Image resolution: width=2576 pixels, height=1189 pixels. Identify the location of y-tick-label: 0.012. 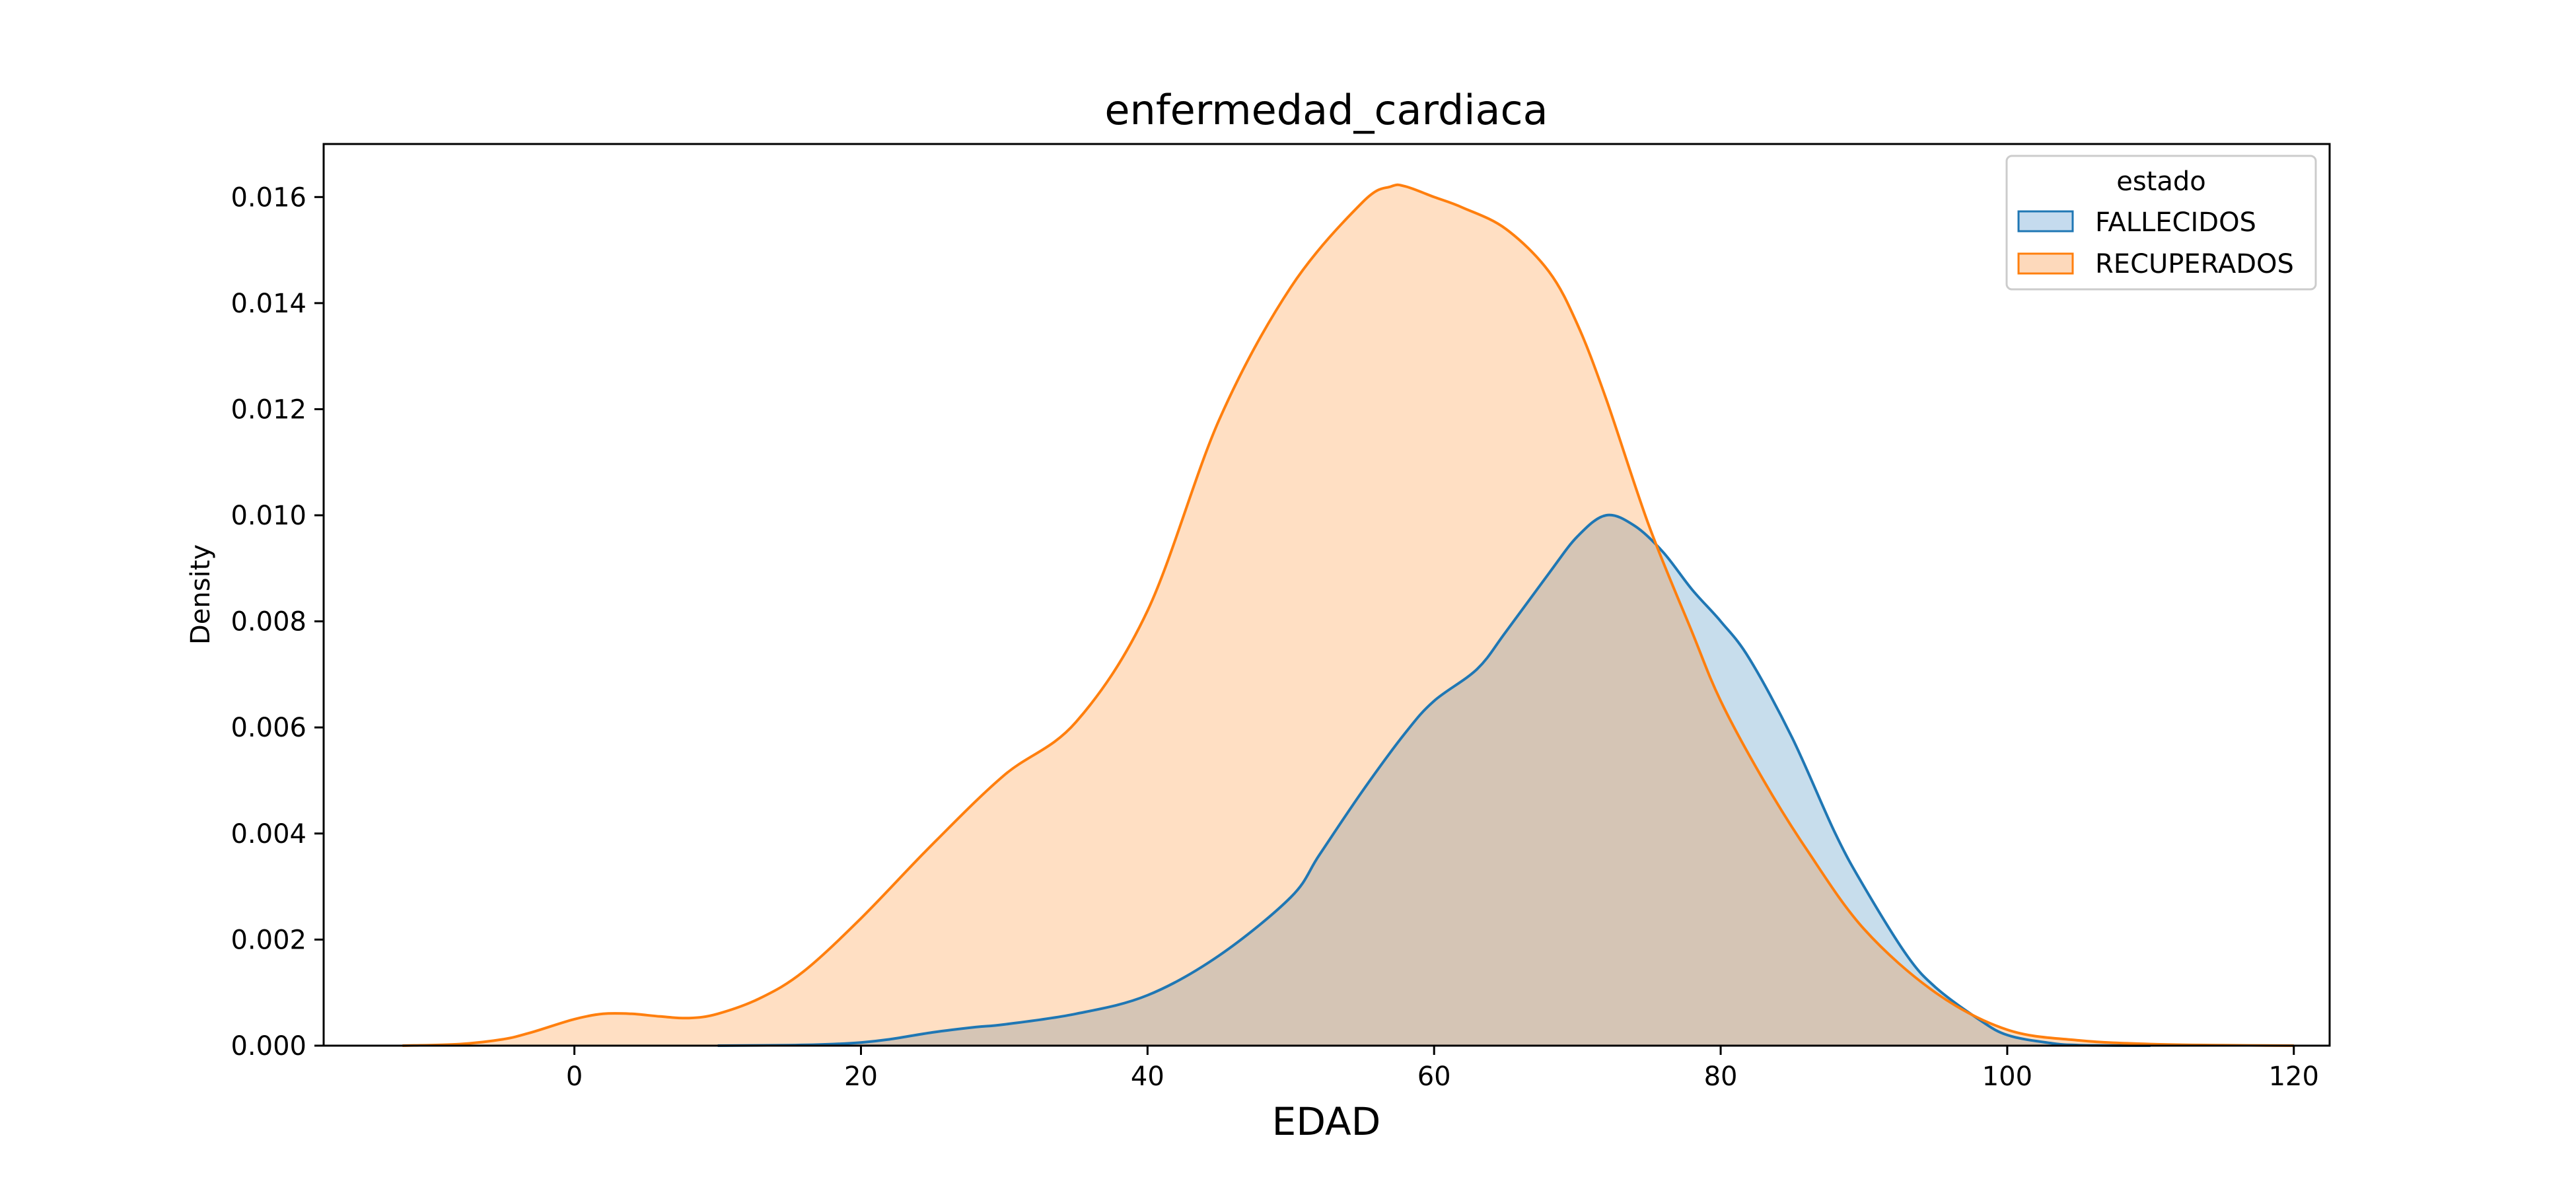
(269, 409).